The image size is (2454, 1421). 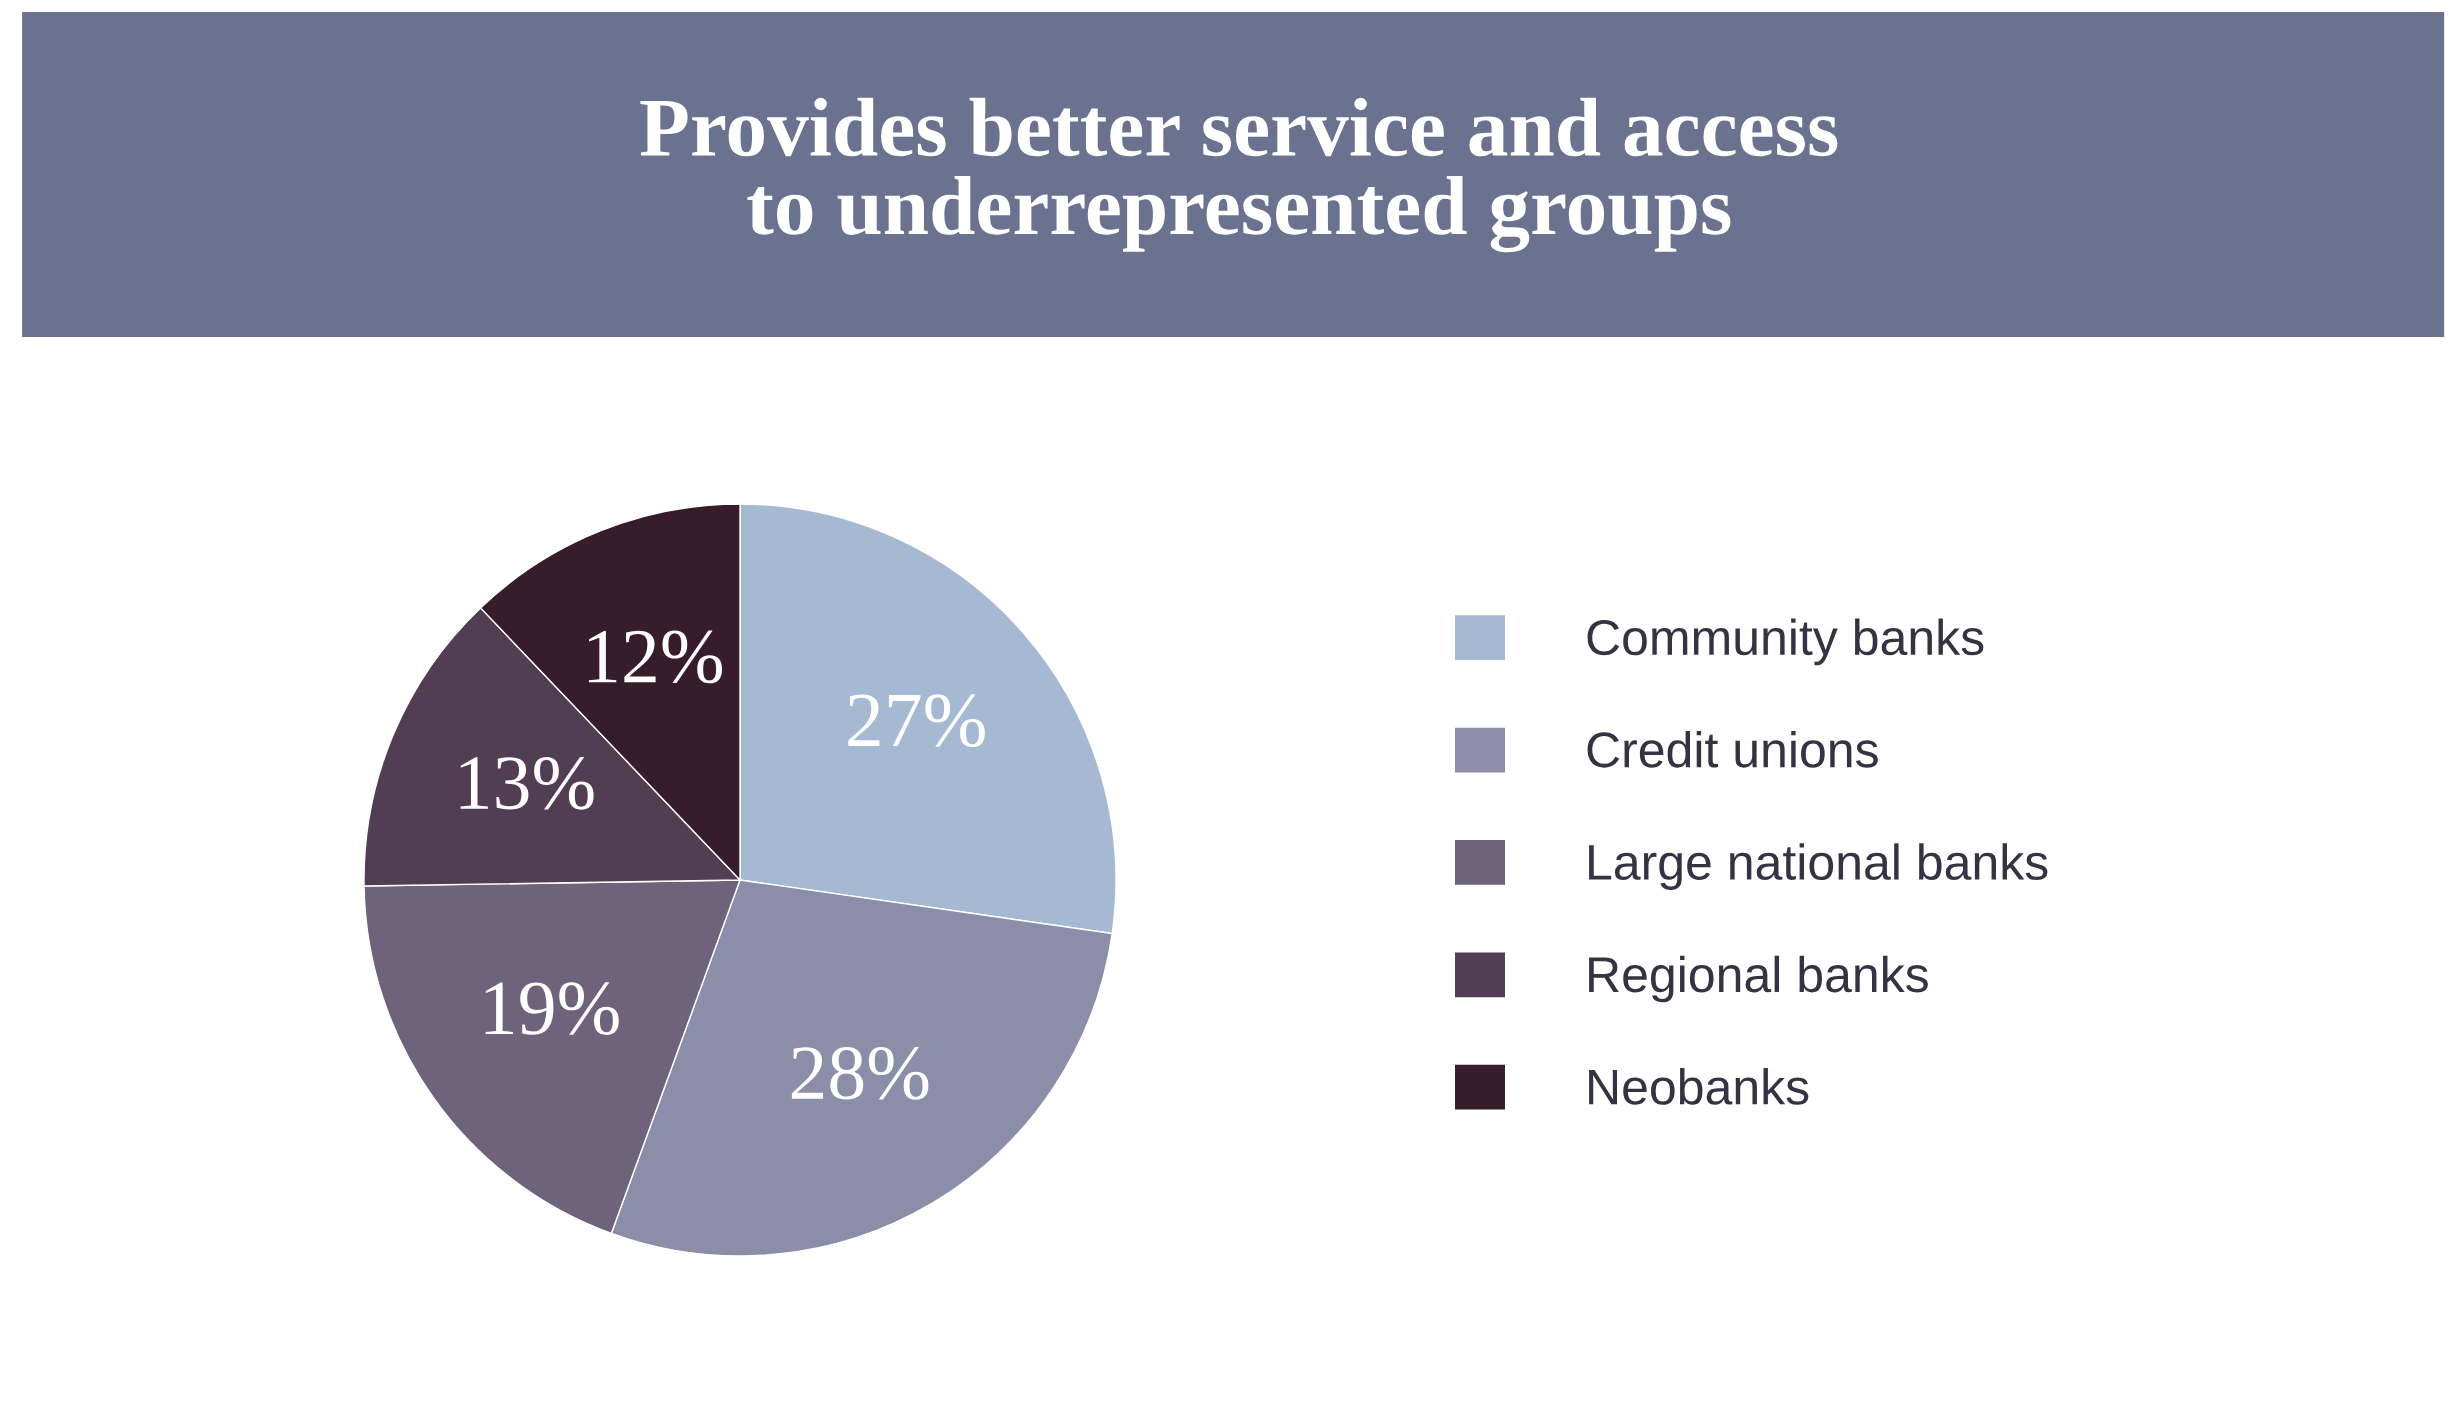 What do you see at coordinates (860, 1073) in the screenshot?
I see `data-label: 28%` at bounding box center [860, 1073].